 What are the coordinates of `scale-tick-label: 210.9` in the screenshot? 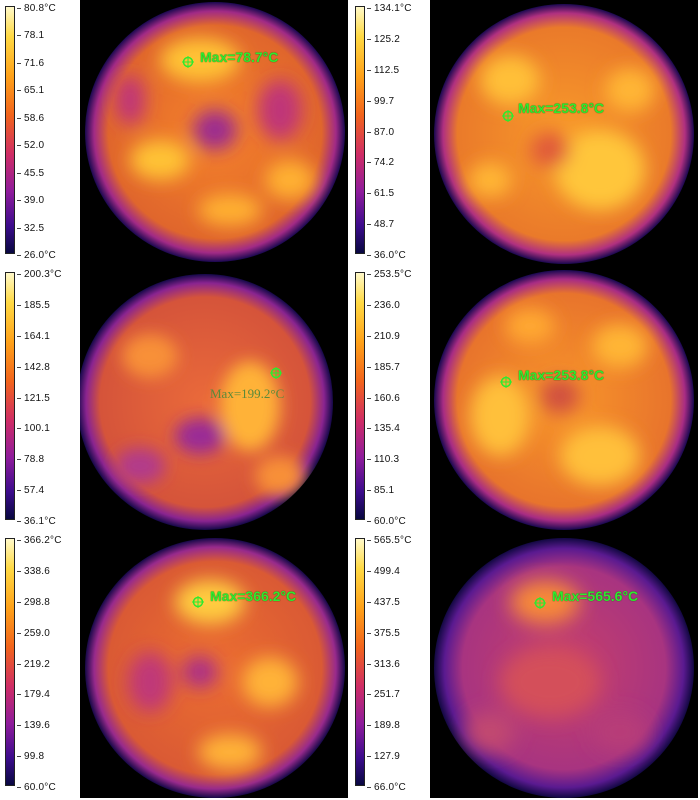 It's located at (383, 336).